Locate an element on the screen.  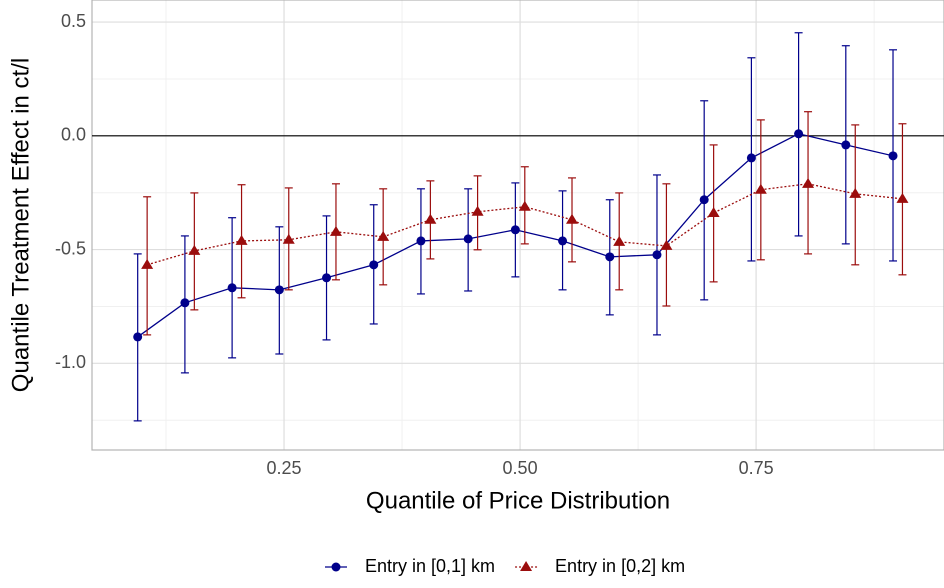
y-tick-label: 0.0 is located at coordinates (73, 135).